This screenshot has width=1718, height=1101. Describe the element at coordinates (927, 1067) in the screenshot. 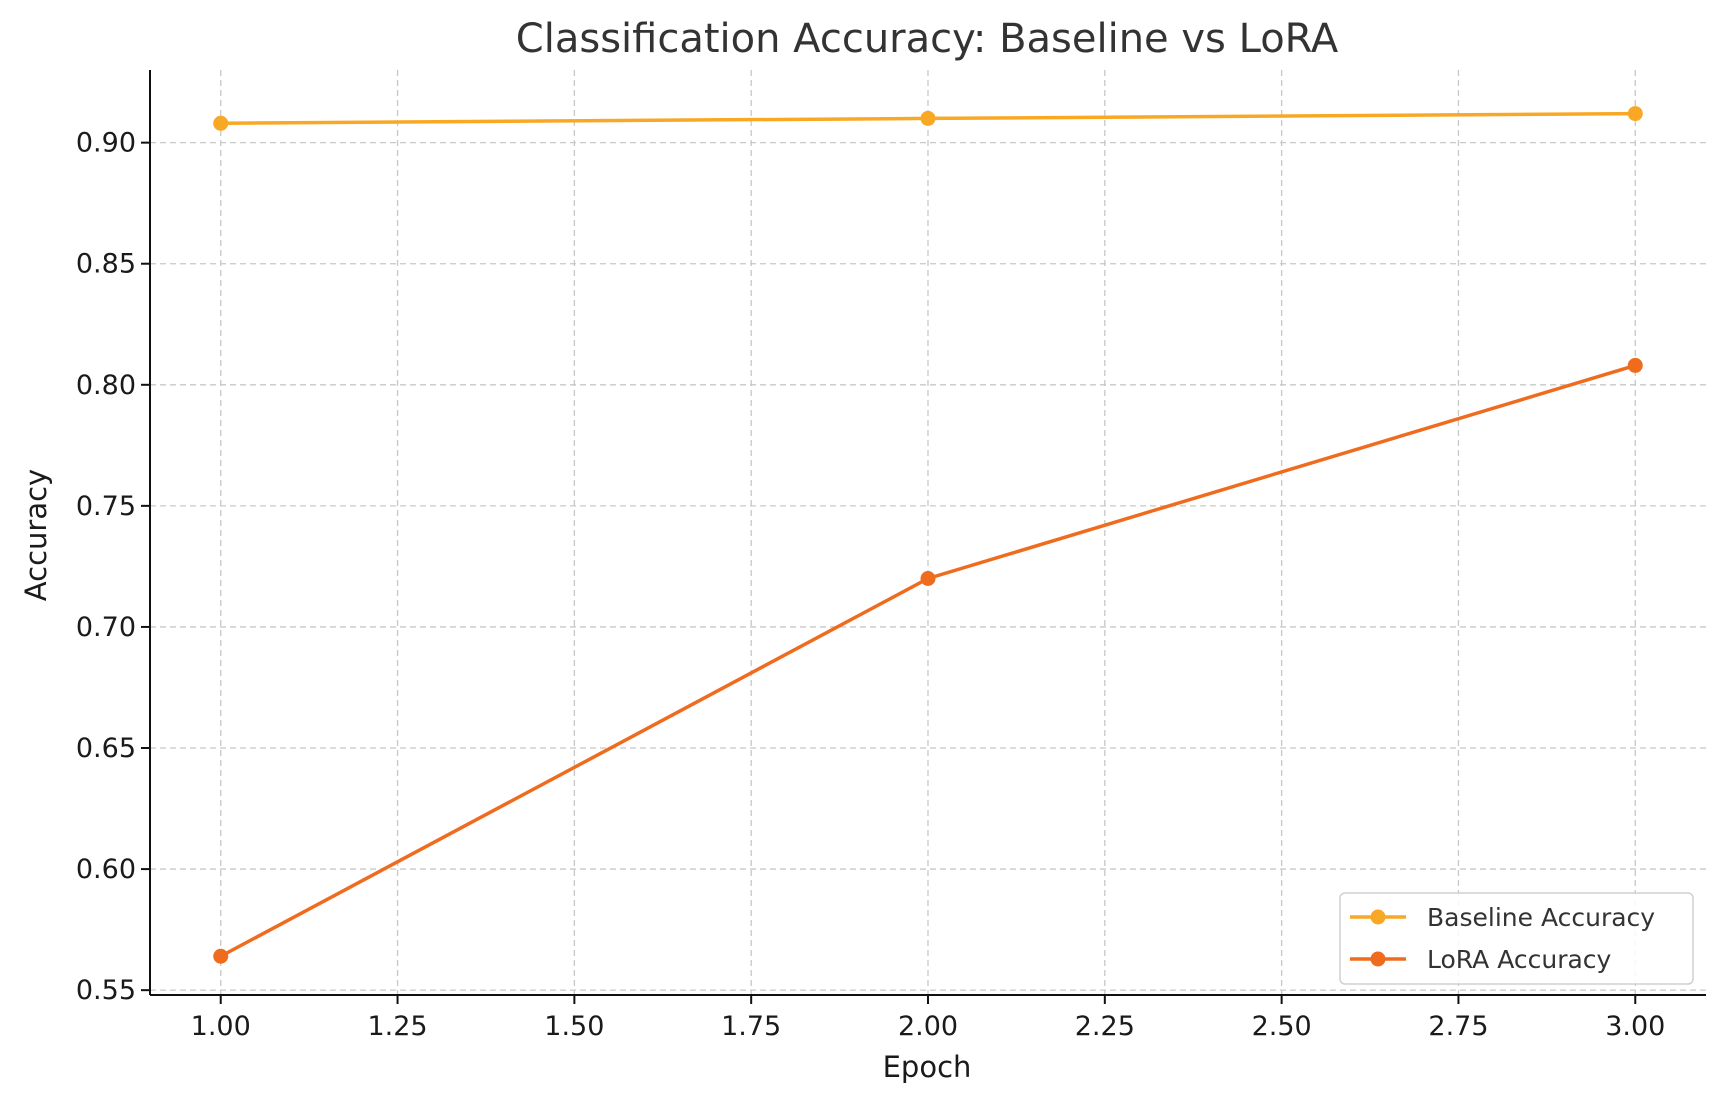

I see `x-axis-label: Epoch` at that location.